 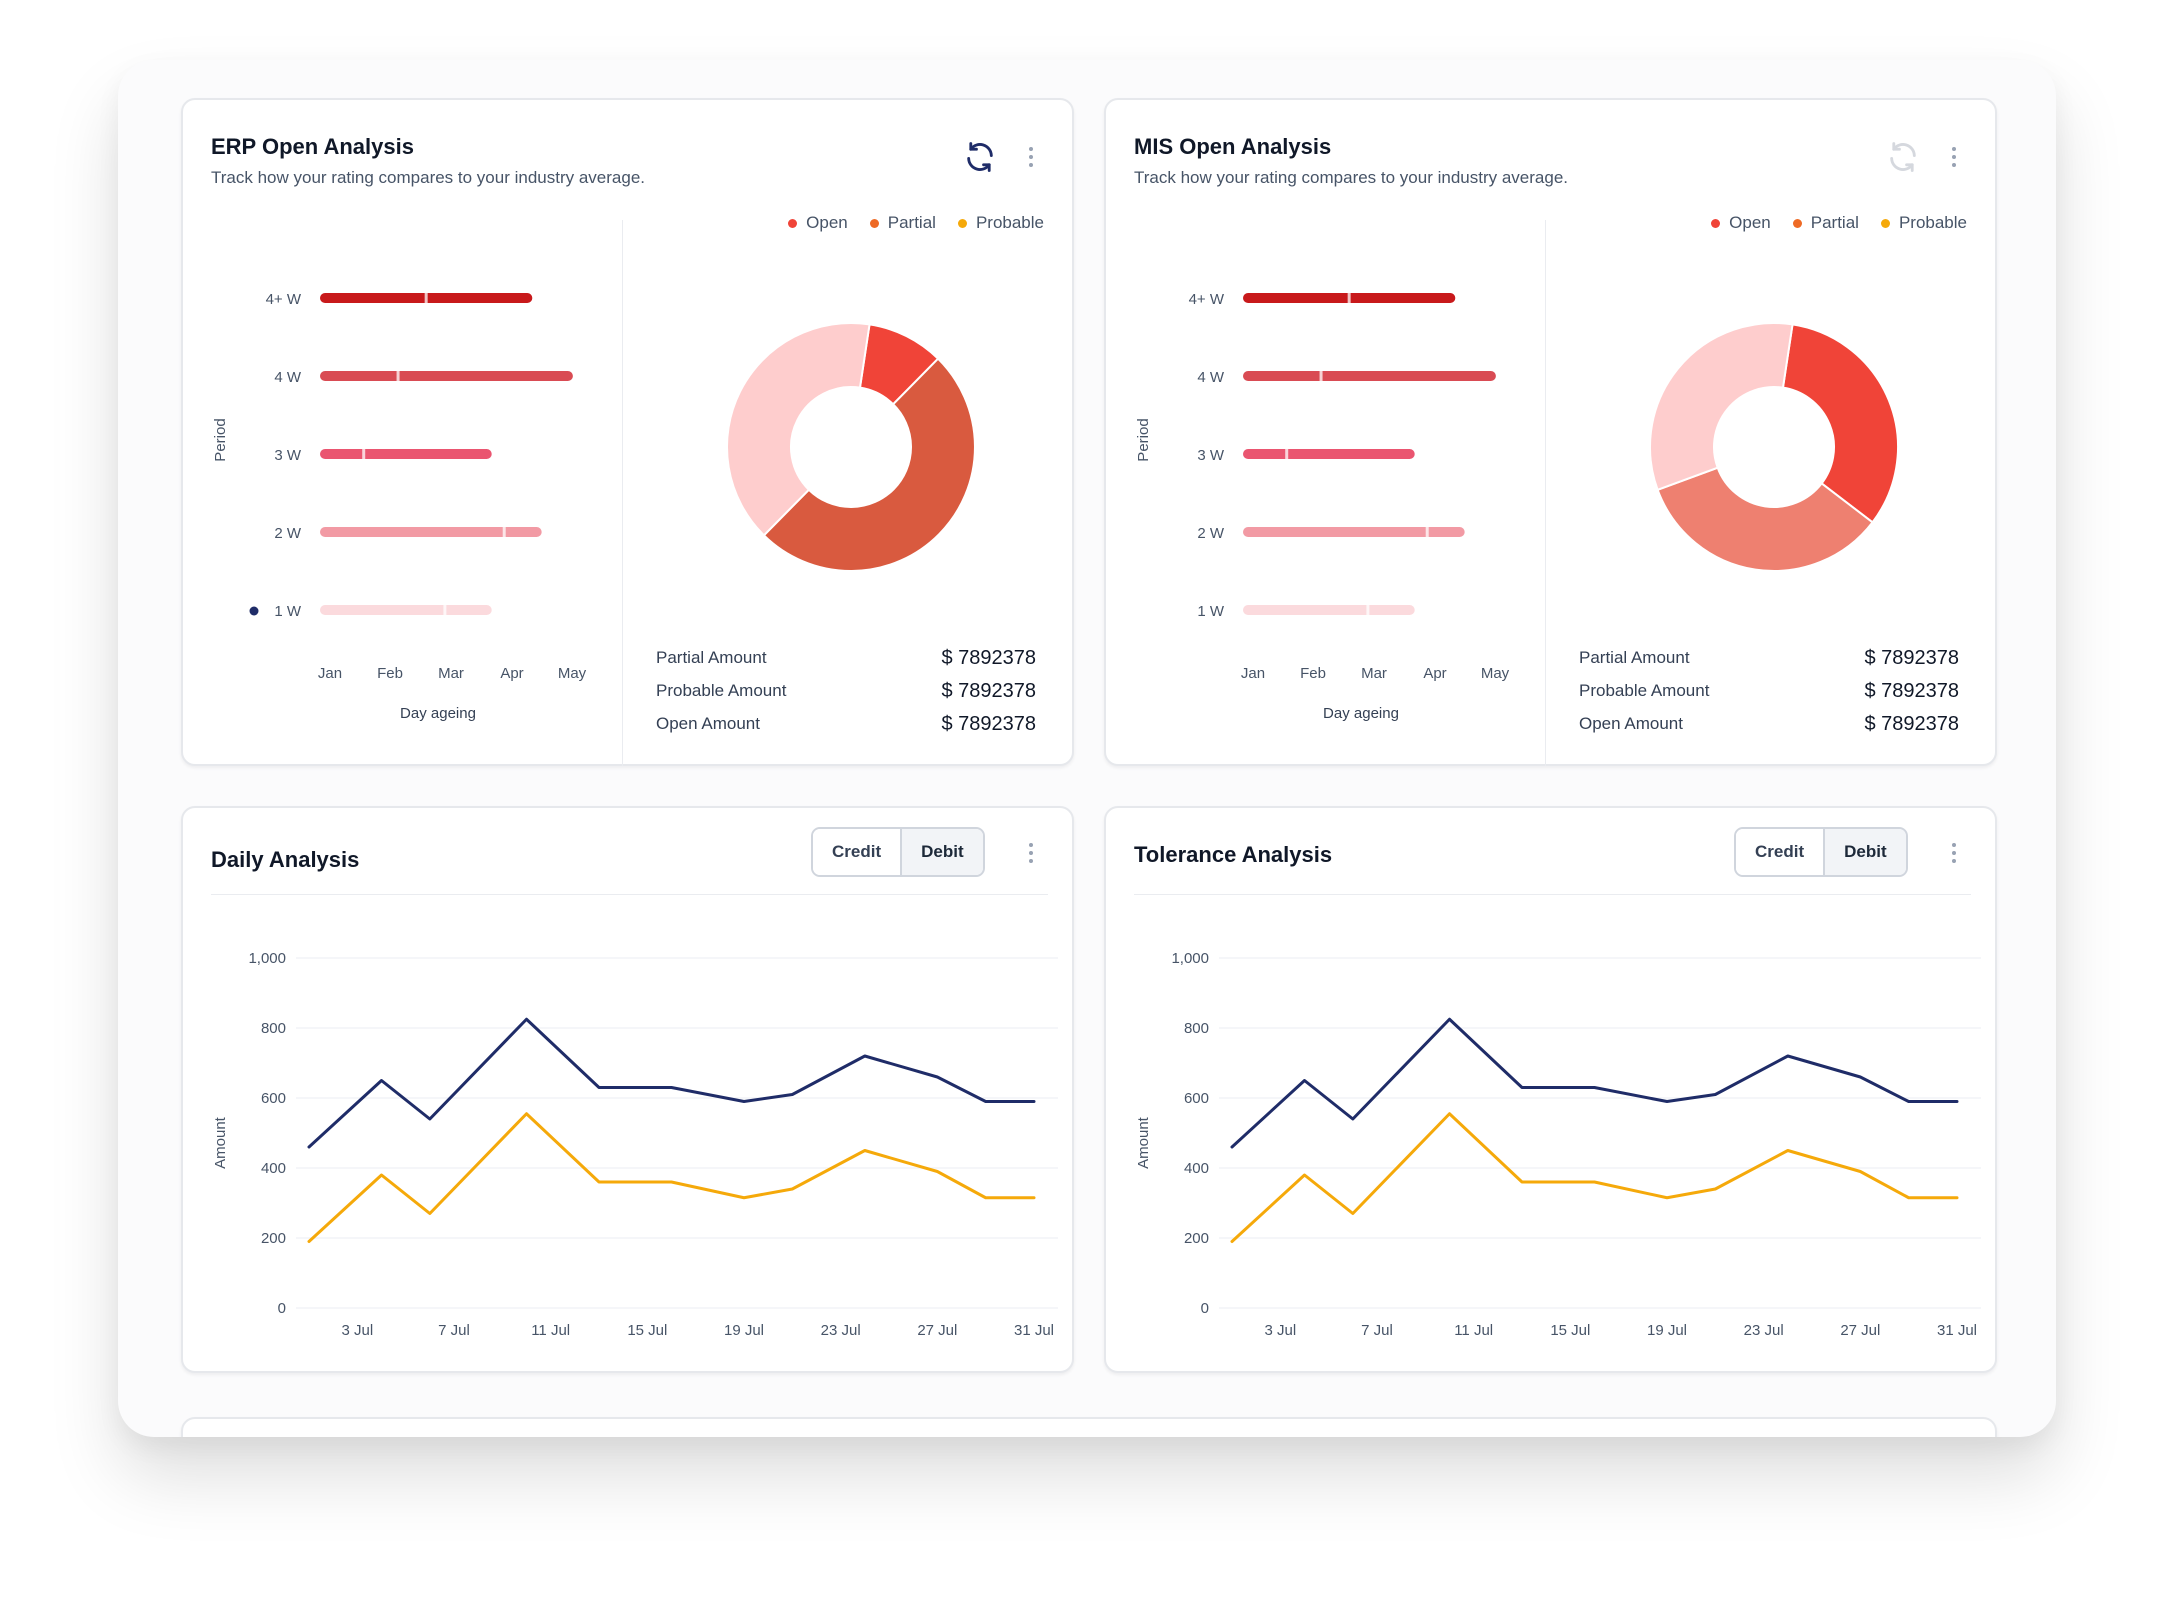 What do you see at coordinates (451, 673) in the screenshot?
I see `x-tick-label: Mar` at bounding box center [451, 673].